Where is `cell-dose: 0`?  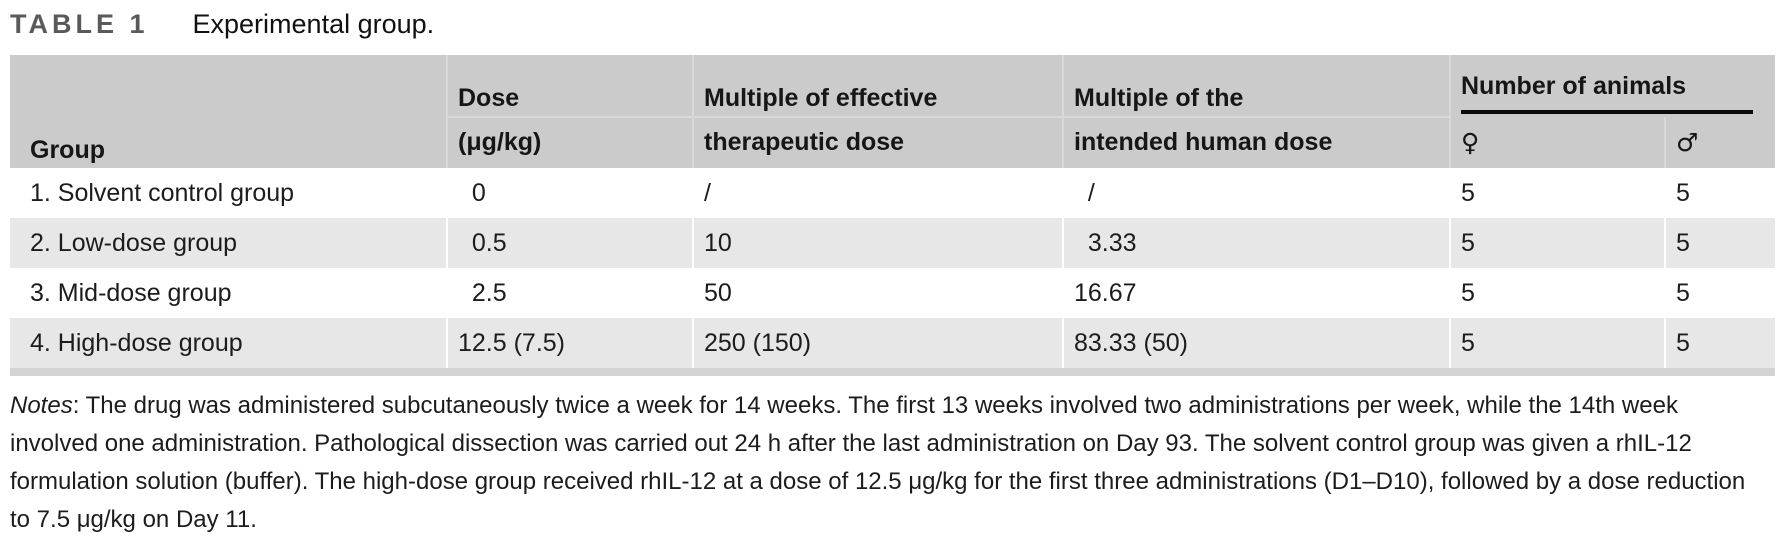 cell-dose: 0 is located at coordinates (569, 193).